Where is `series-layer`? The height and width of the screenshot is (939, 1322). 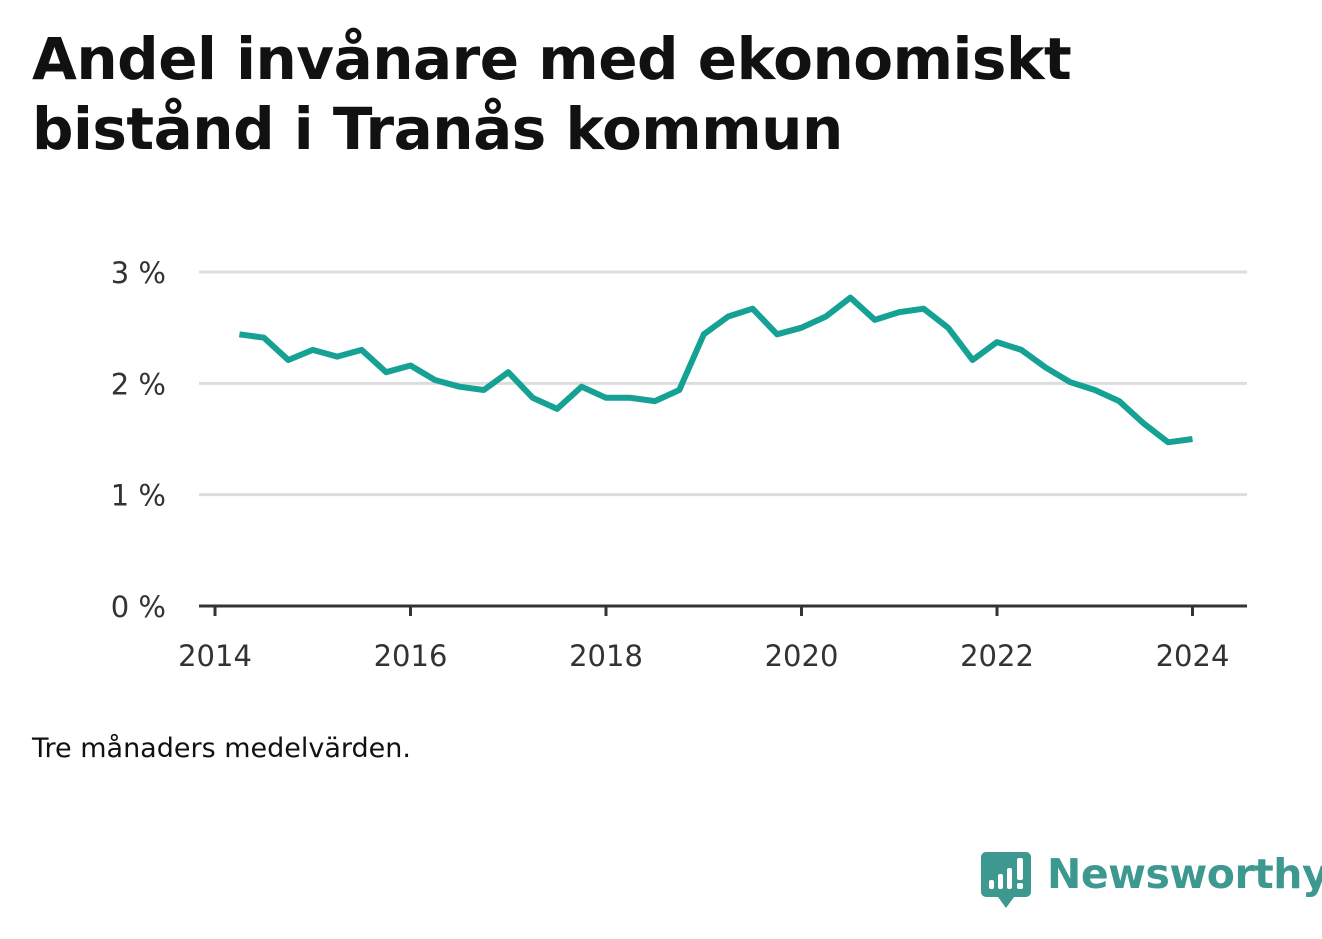
series-layer is located at coordinates (715, 370).